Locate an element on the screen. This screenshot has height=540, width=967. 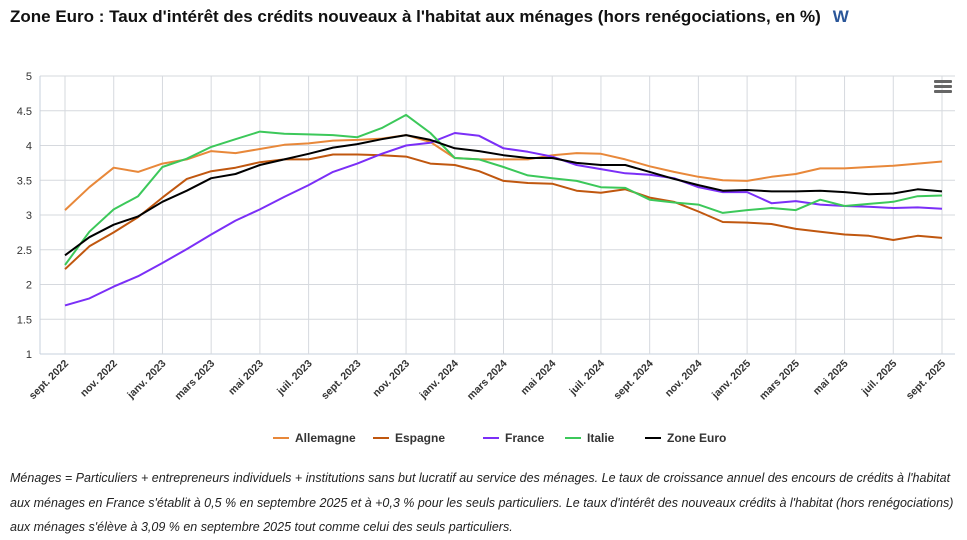
x-tick-label: nov. 2022 is located at coordinates (99, 379).